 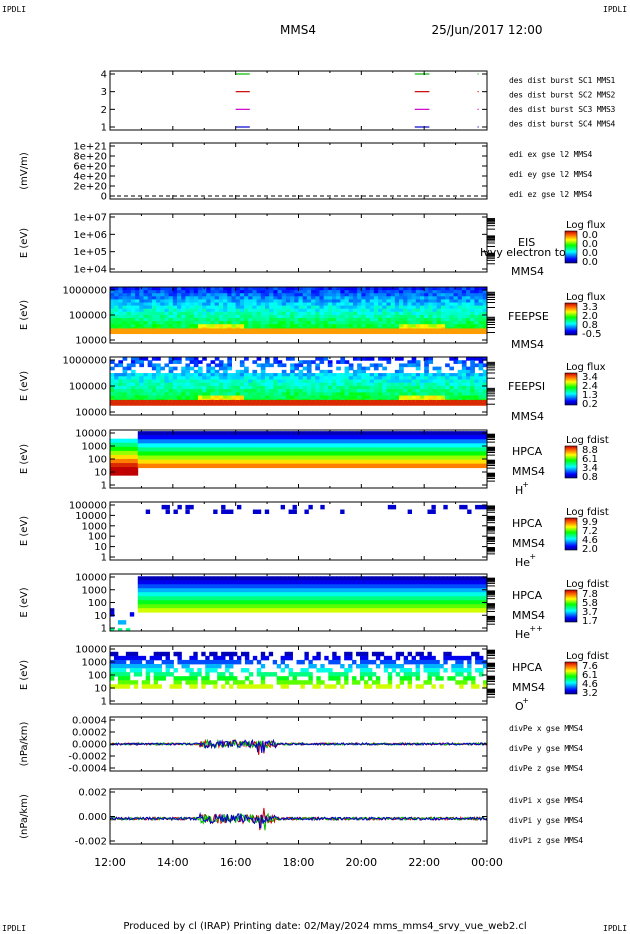 What do you see at coordinates (562, 95) in the screenshot?
I see `legend-entry: des dist burst SC2 MMS2` at bounding box center [562, 95].